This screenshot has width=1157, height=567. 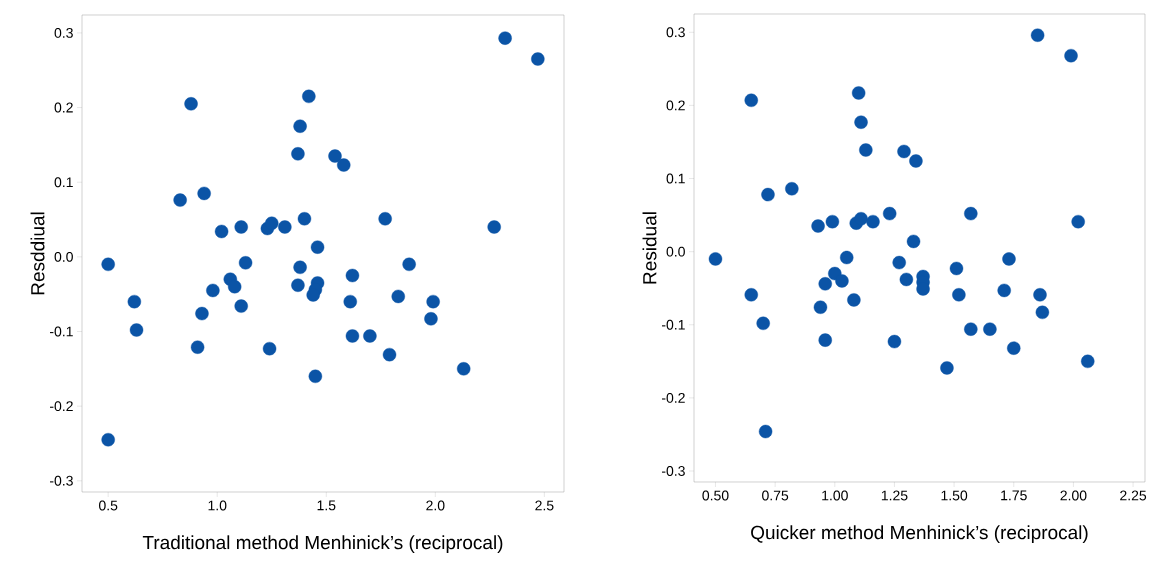 What do you see at coordinates (326, 505) in the screenshot?
I see `x-tick-label: 1.5` at bounding box center [326, 505].